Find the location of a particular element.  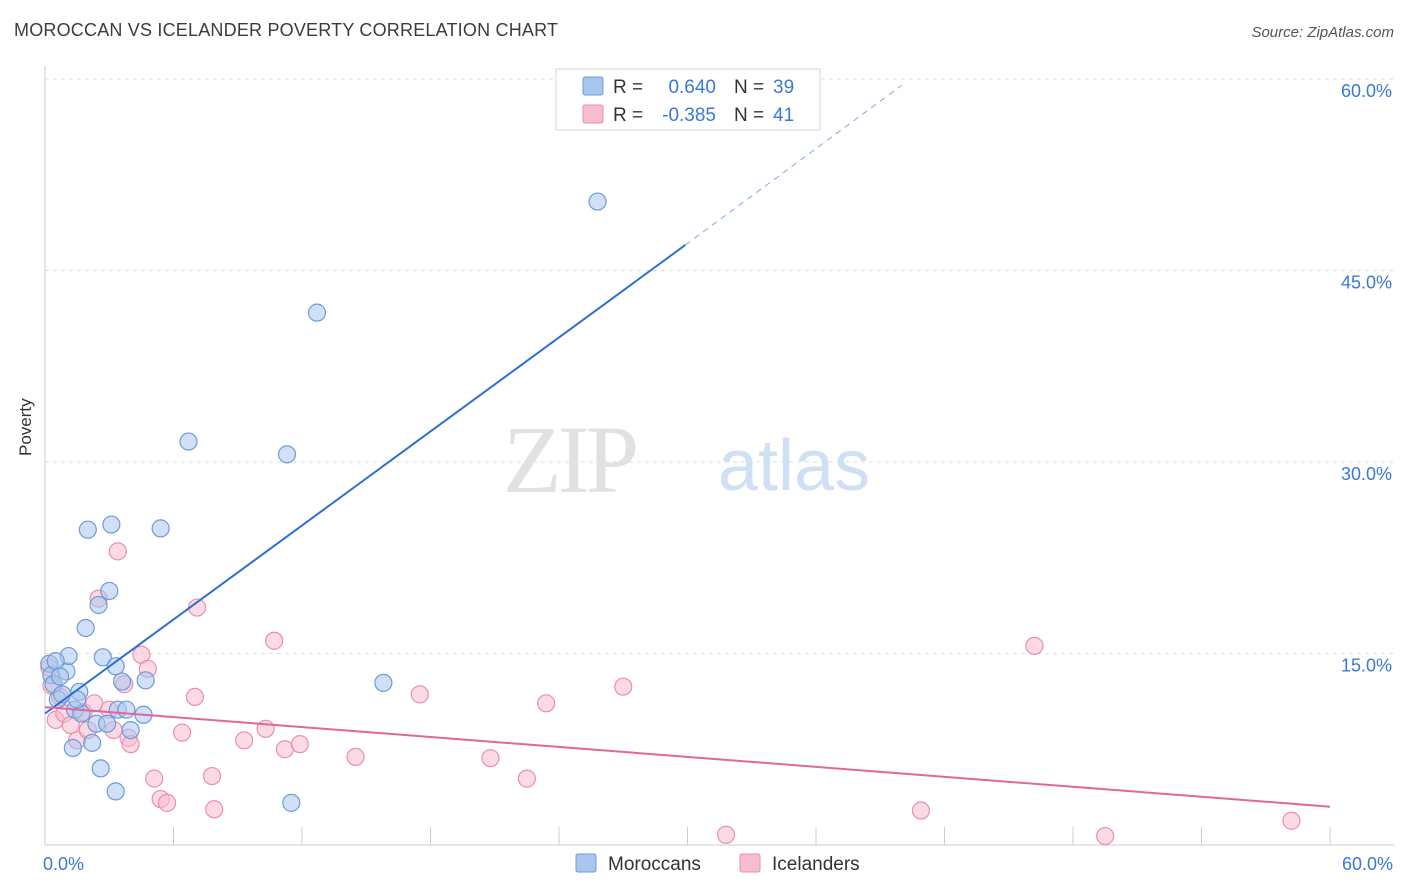

bottom-legend: Moroccans Icelanders is located at coordinates (717, 864).